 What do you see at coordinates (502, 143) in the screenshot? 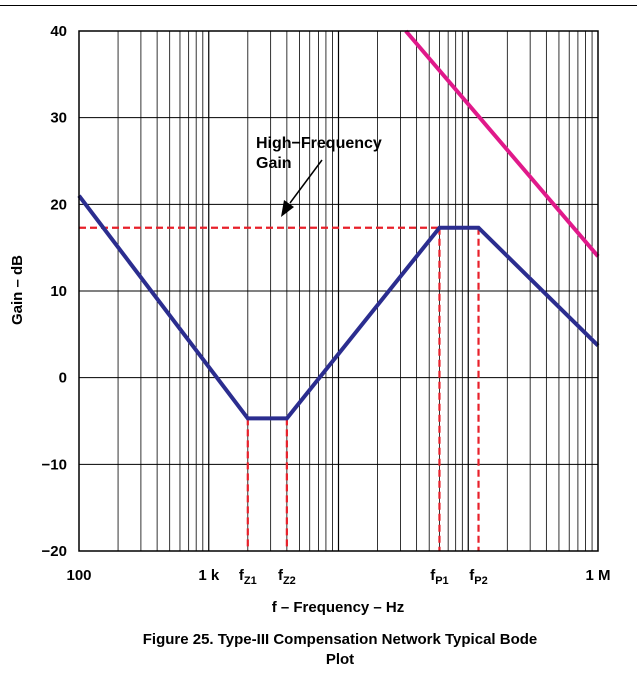
I see `magenta-gain-line` at bounding box center [502, 143].